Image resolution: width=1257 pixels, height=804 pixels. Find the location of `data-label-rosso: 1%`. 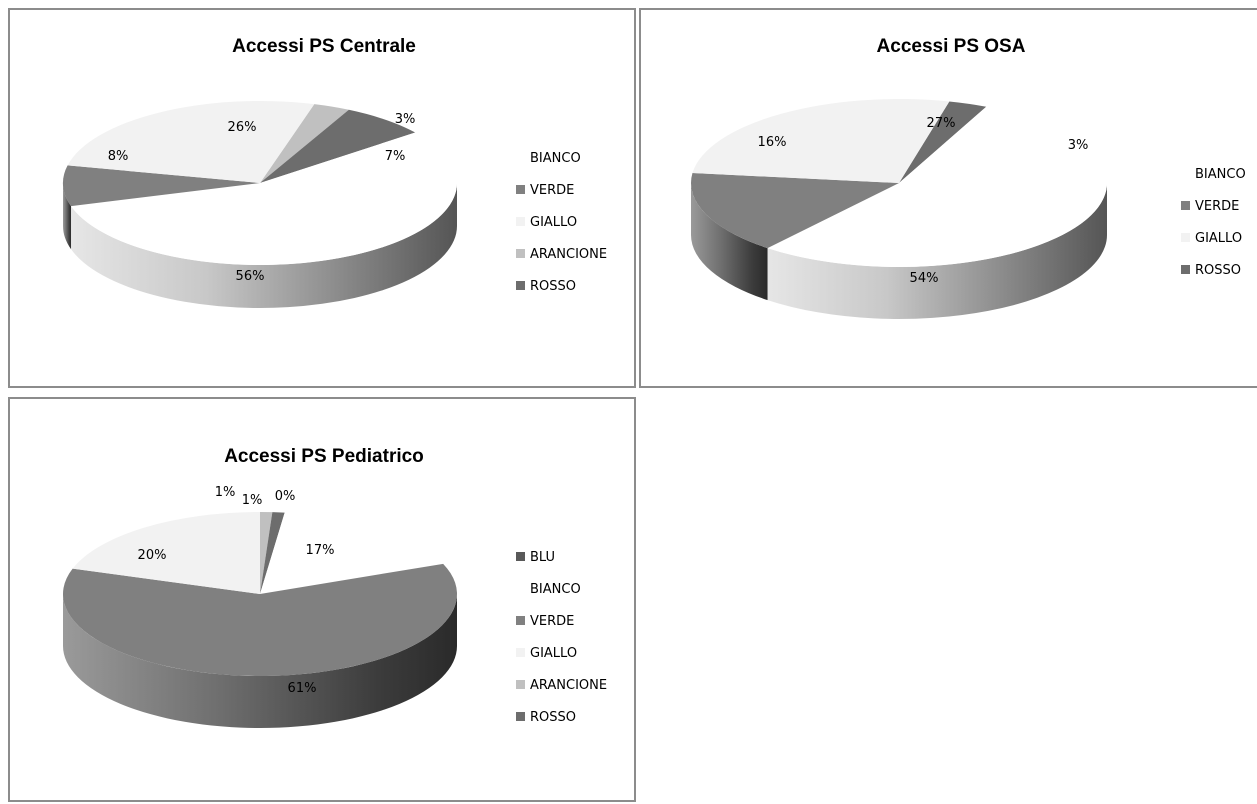

data-label-rosso: 1% is located at coordinates (252, 500).